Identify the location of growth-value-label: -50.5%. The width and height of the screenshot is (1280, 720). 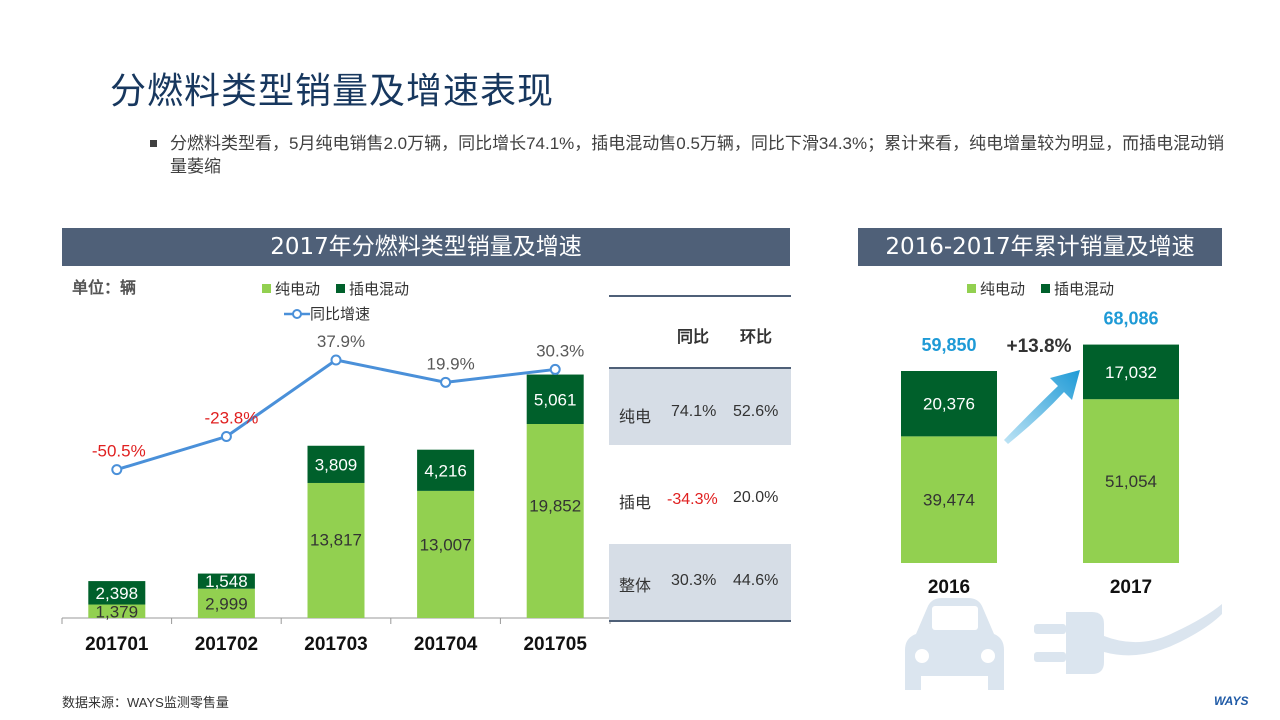
(119, 451).